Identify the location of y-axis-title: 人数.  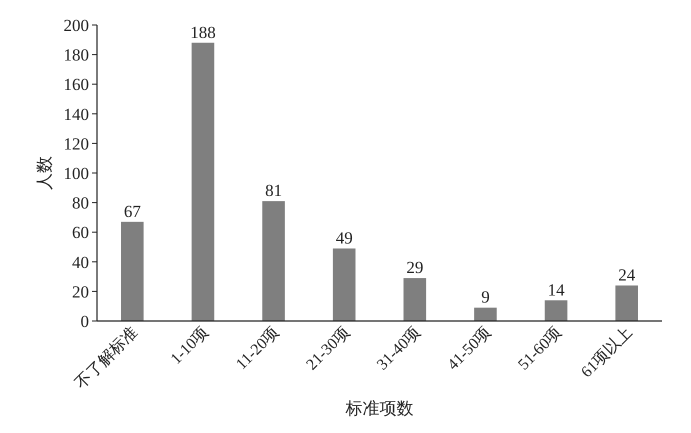
(44, 173).